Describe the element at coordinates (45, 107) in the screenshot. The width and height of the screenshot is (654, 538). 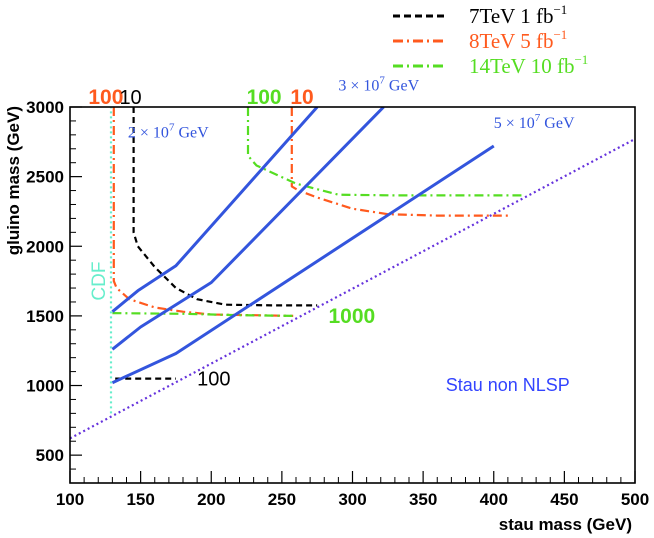
I see `y-tick-label: 3000` at that location.